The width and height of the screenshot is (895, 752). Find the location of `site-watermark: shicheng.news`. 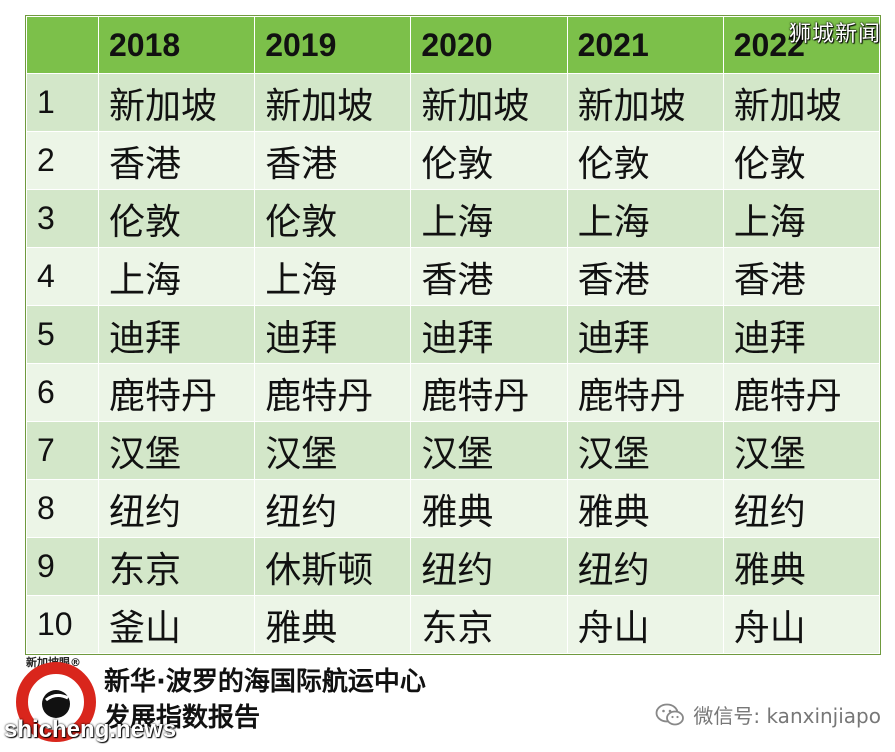

site-watermark: shicheng.news is located at coordinates (90, 729).